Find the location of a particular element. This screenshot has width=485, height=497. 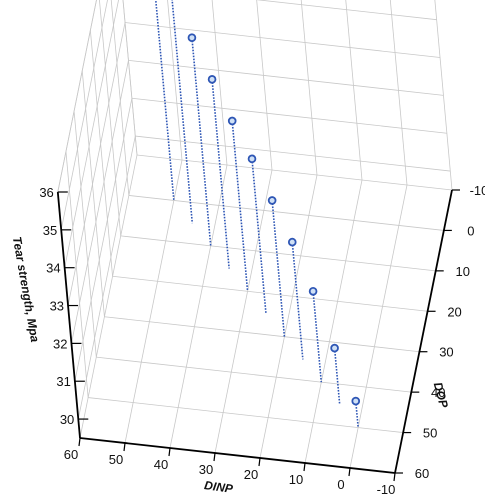

x-tick-label: 50 is located at coordinates (116, 459).